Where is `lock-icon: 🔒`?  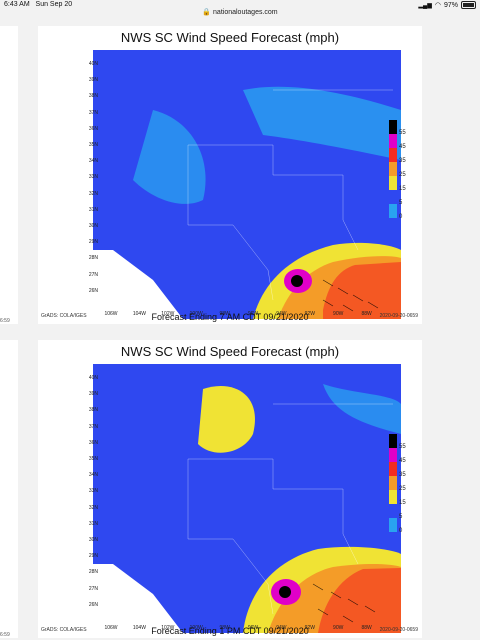
lock-icon: 🔒 is located at coordinates (207, 12).